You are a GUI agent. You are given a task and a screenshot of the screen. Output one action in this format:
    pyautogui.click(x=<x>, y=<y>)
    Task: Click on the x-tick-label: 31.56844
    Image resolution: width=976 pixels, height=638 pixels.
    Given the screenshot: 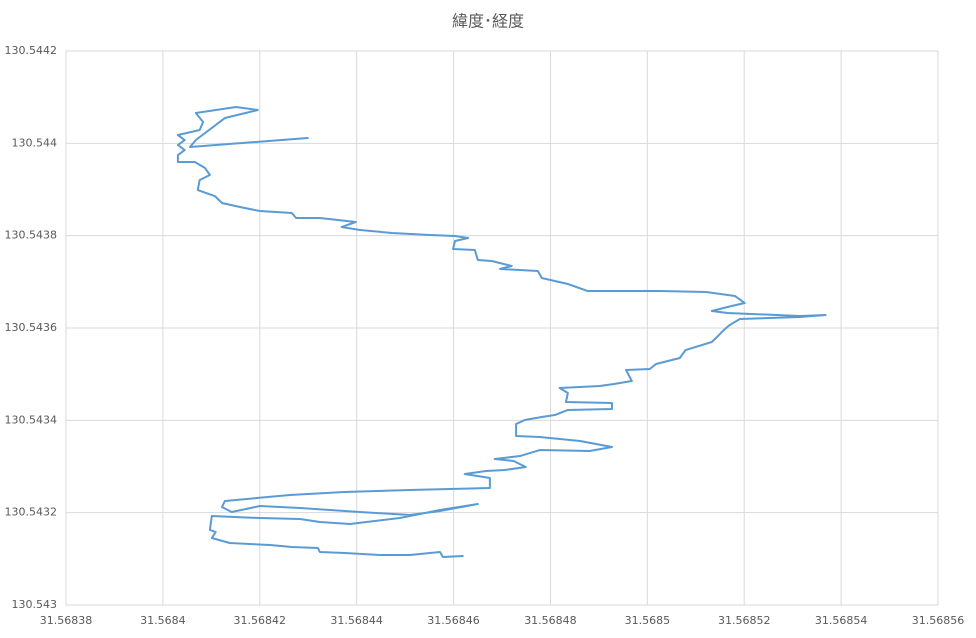 What is the action you would take?
    pyautogui.click(x=356, y=620)
    